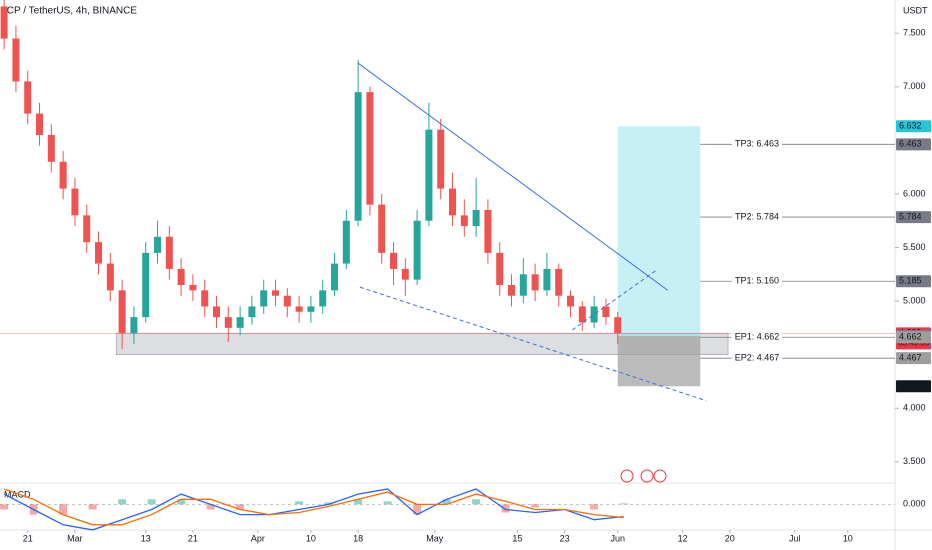 The width and height of the screenshot is (932, 550). I want to click on price-tag-label: 6.463, so click(910, 144).